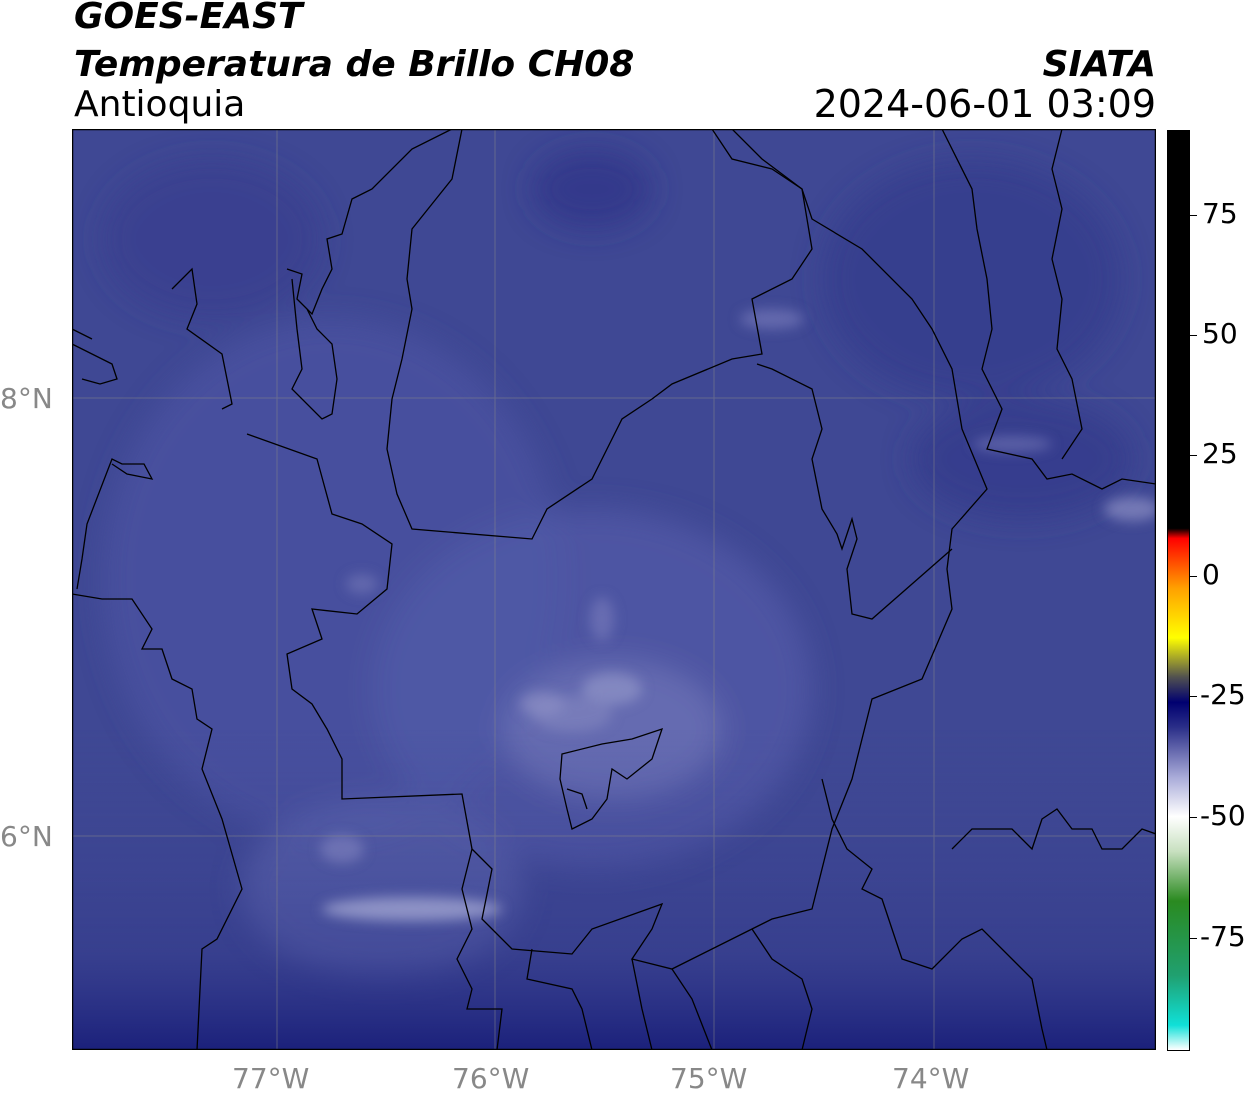  What do you see at coordinates (931, 1078) in the screenshot?
I see `lon-label-74w: 74°W` at bounding box center [931, 1078].